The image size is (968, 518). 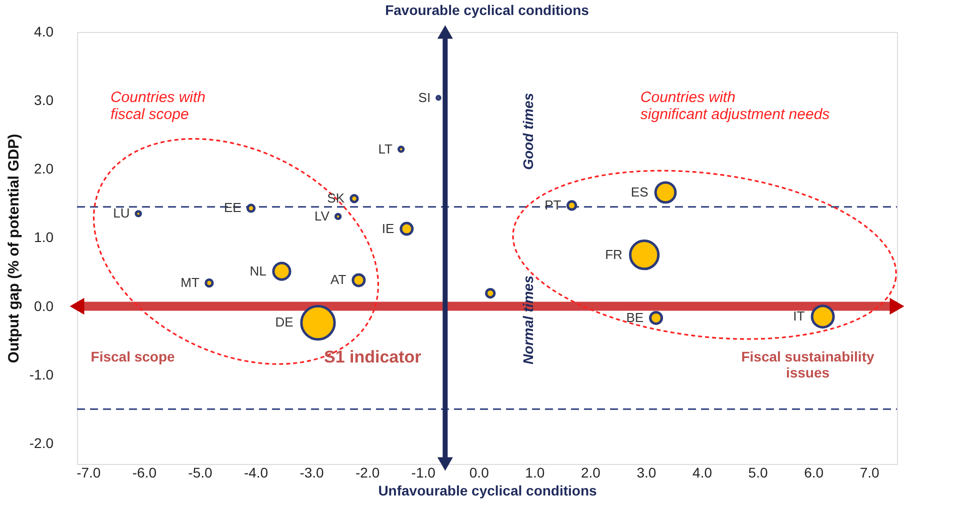 What do you see at coordinates (200, 472) in the screenshot?
I see `x-tick-label: -5.0` at bounding box center [200, 472].